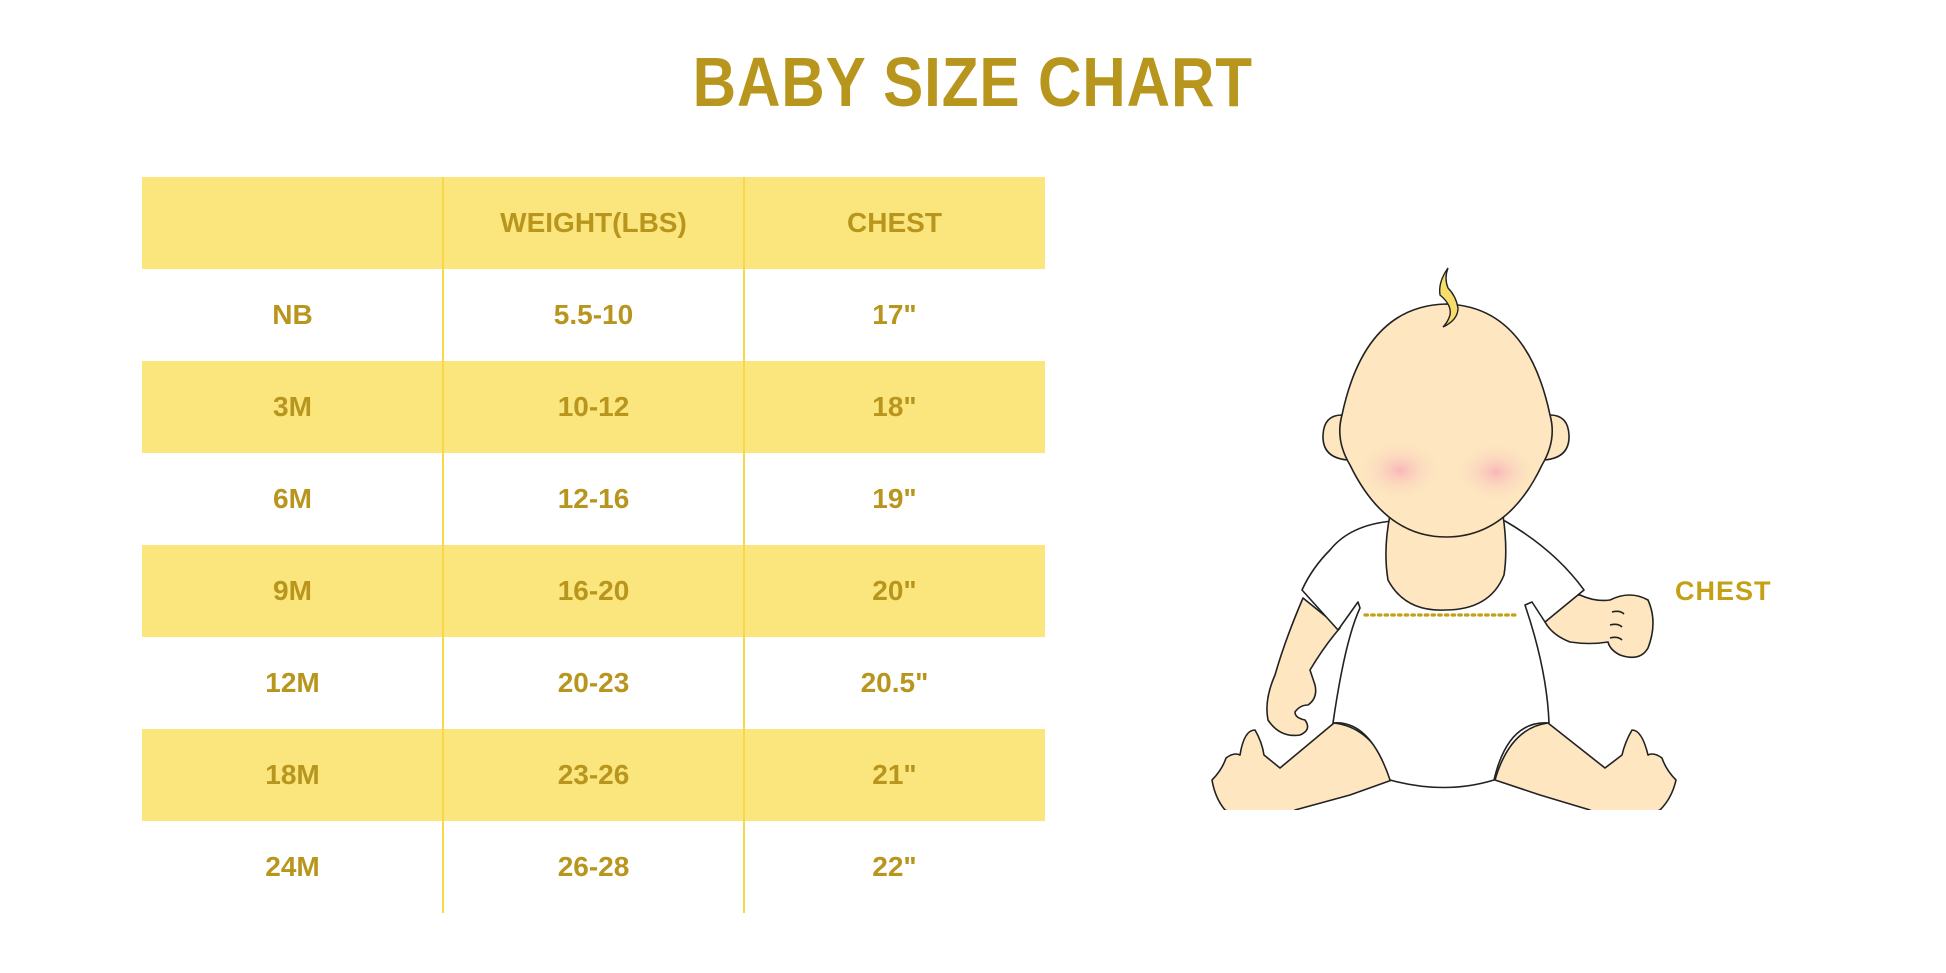 The width and height of the screenshot is (1946, 973). What do you see at coordinates (894, 498) in the screenshot?
I see `cell-chest: 19"` at bounding box center [894, 498].